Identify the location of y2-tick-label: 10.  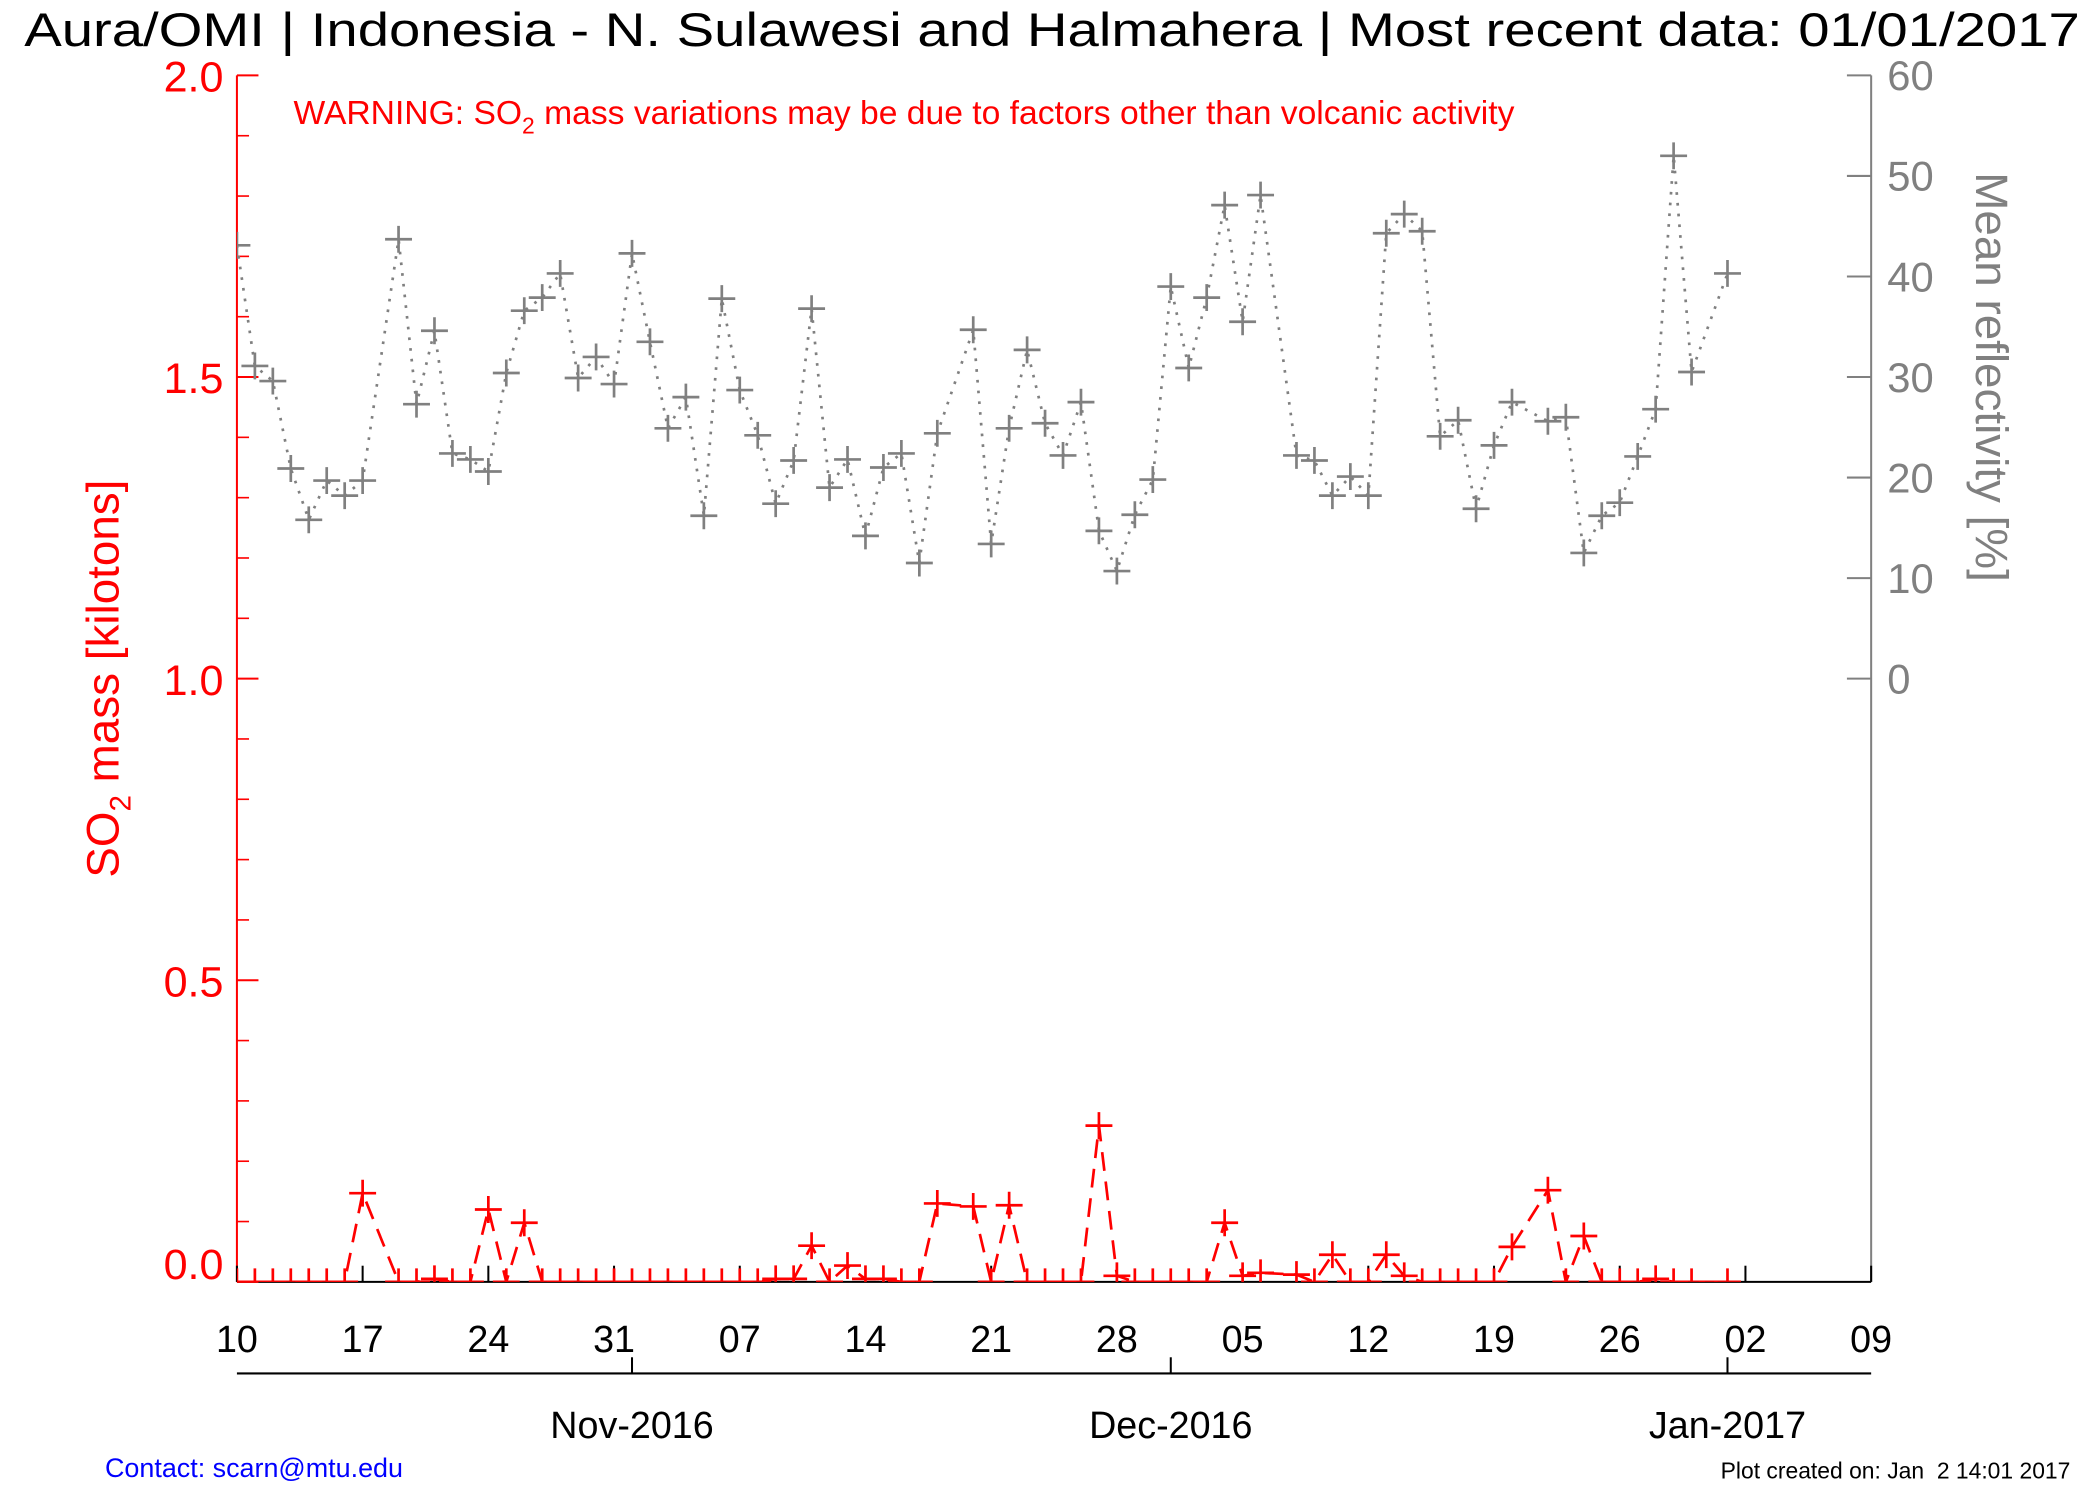
(1910, 578).